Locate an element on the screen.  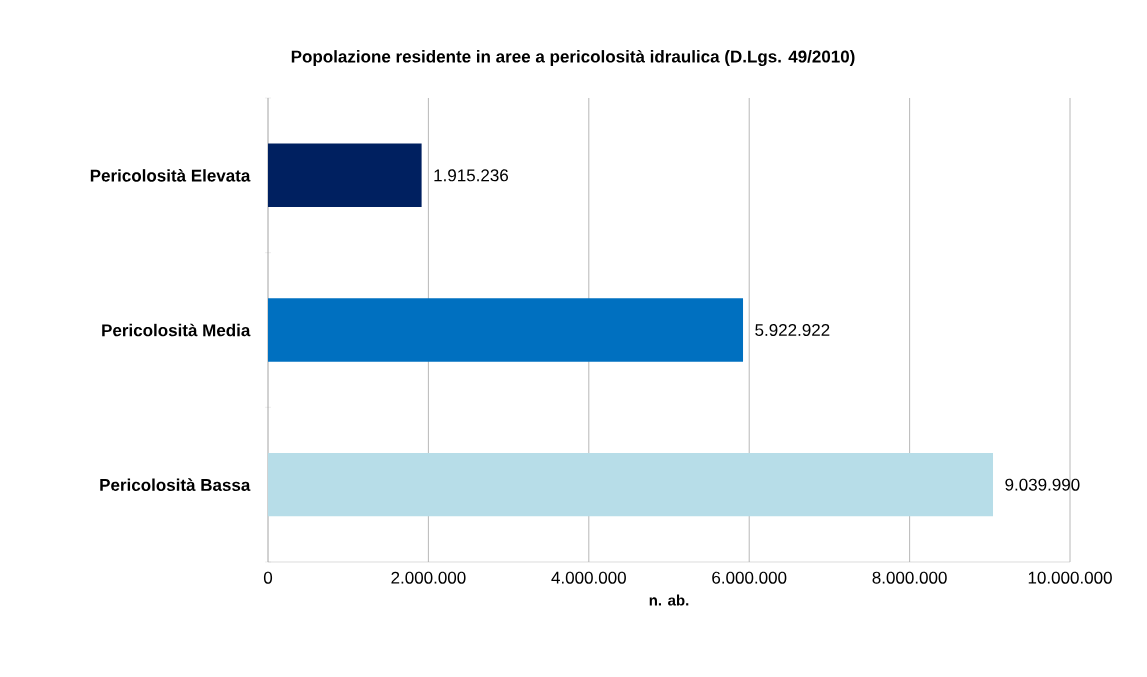
x-tick-label: 2.000.000 is located at coordinates (428, 577).